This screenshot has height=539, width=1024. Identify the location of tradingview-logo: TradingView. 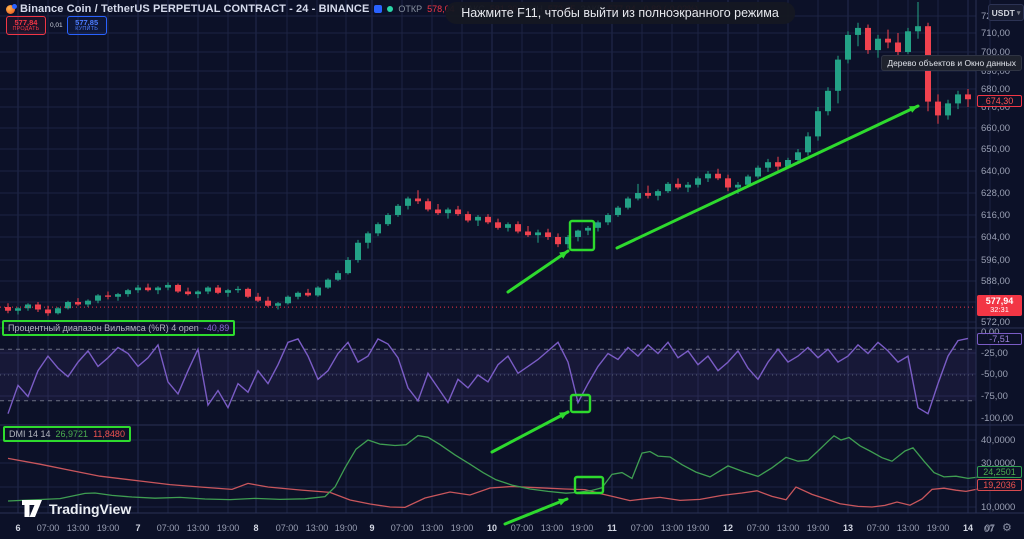
(76, 508).